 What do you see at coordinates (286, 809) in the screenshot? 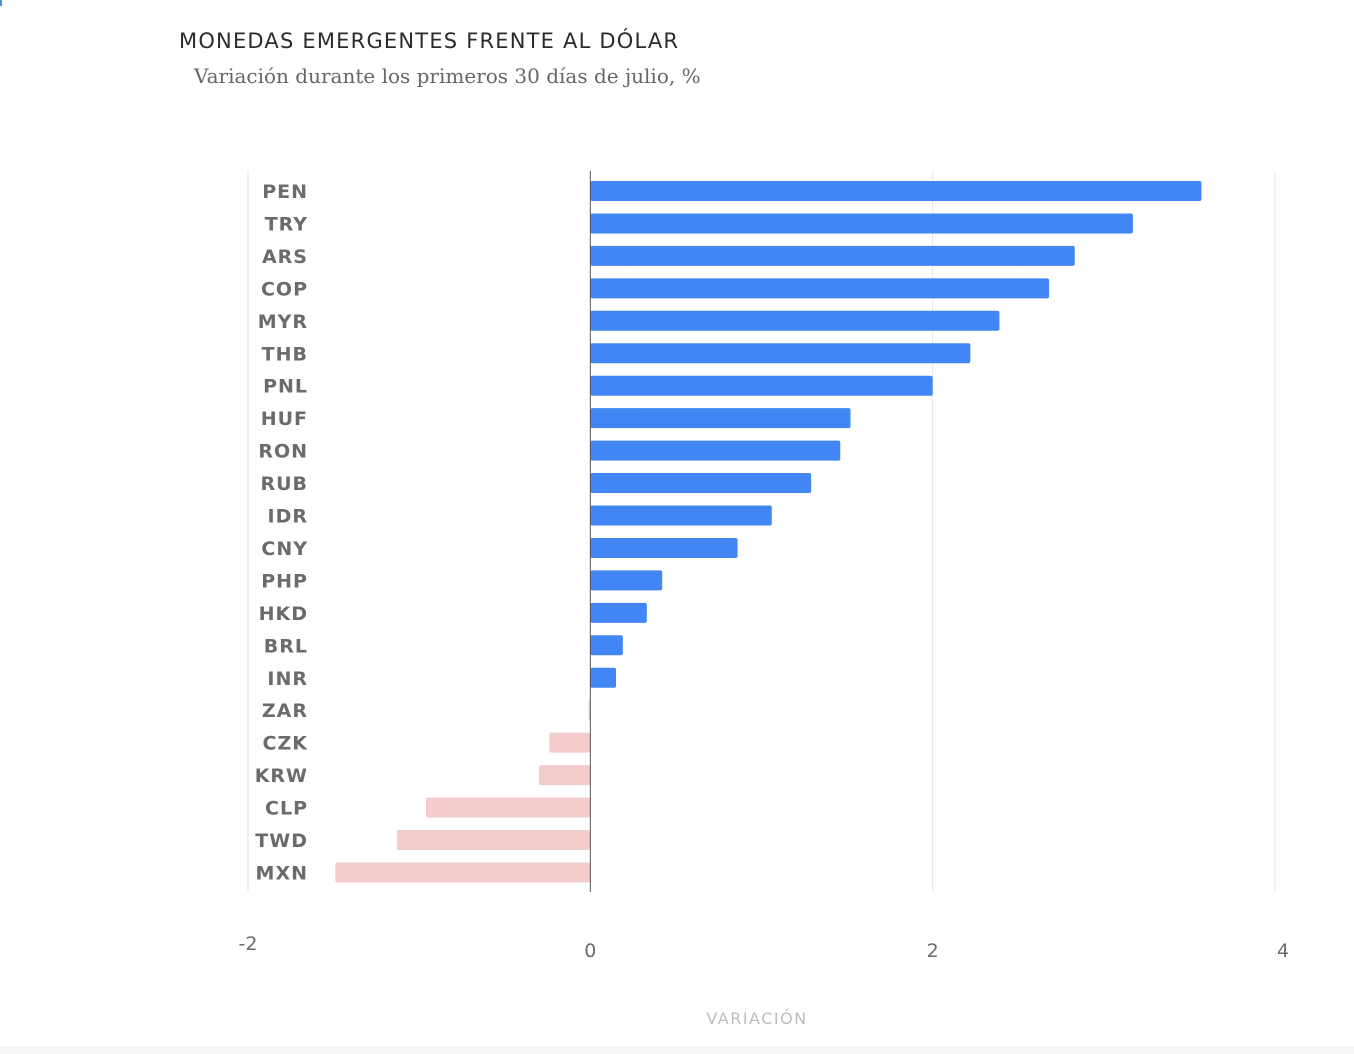
I see `category-label-clp: CLP` at bounding box center [286, 809].